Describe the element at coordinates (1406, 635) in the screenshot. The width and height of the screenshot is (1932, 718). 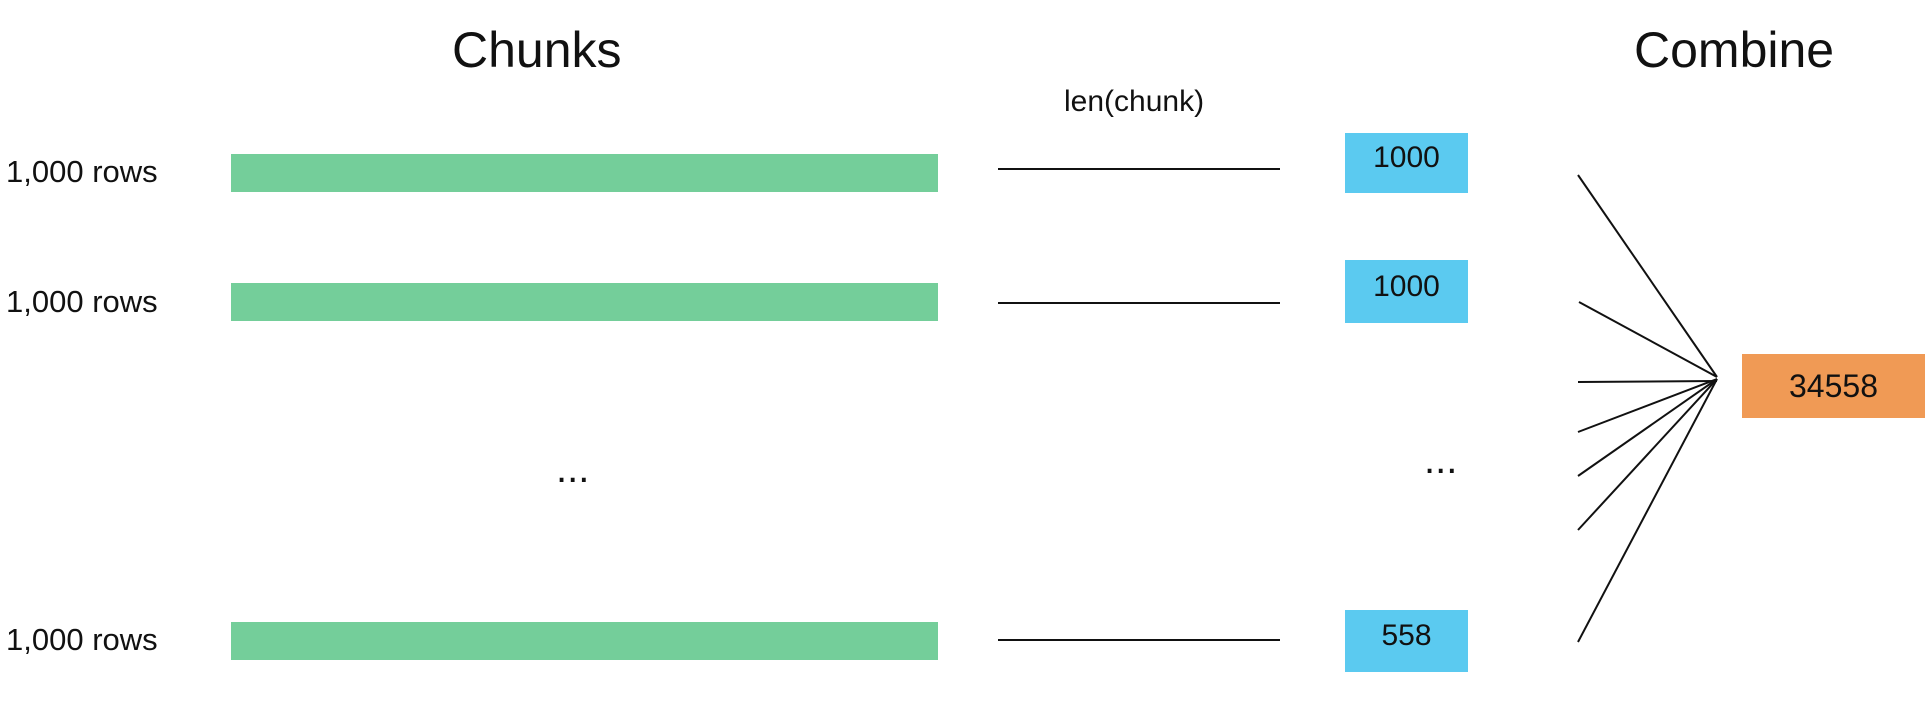
I see `chunk-count-value: 558` at that location.